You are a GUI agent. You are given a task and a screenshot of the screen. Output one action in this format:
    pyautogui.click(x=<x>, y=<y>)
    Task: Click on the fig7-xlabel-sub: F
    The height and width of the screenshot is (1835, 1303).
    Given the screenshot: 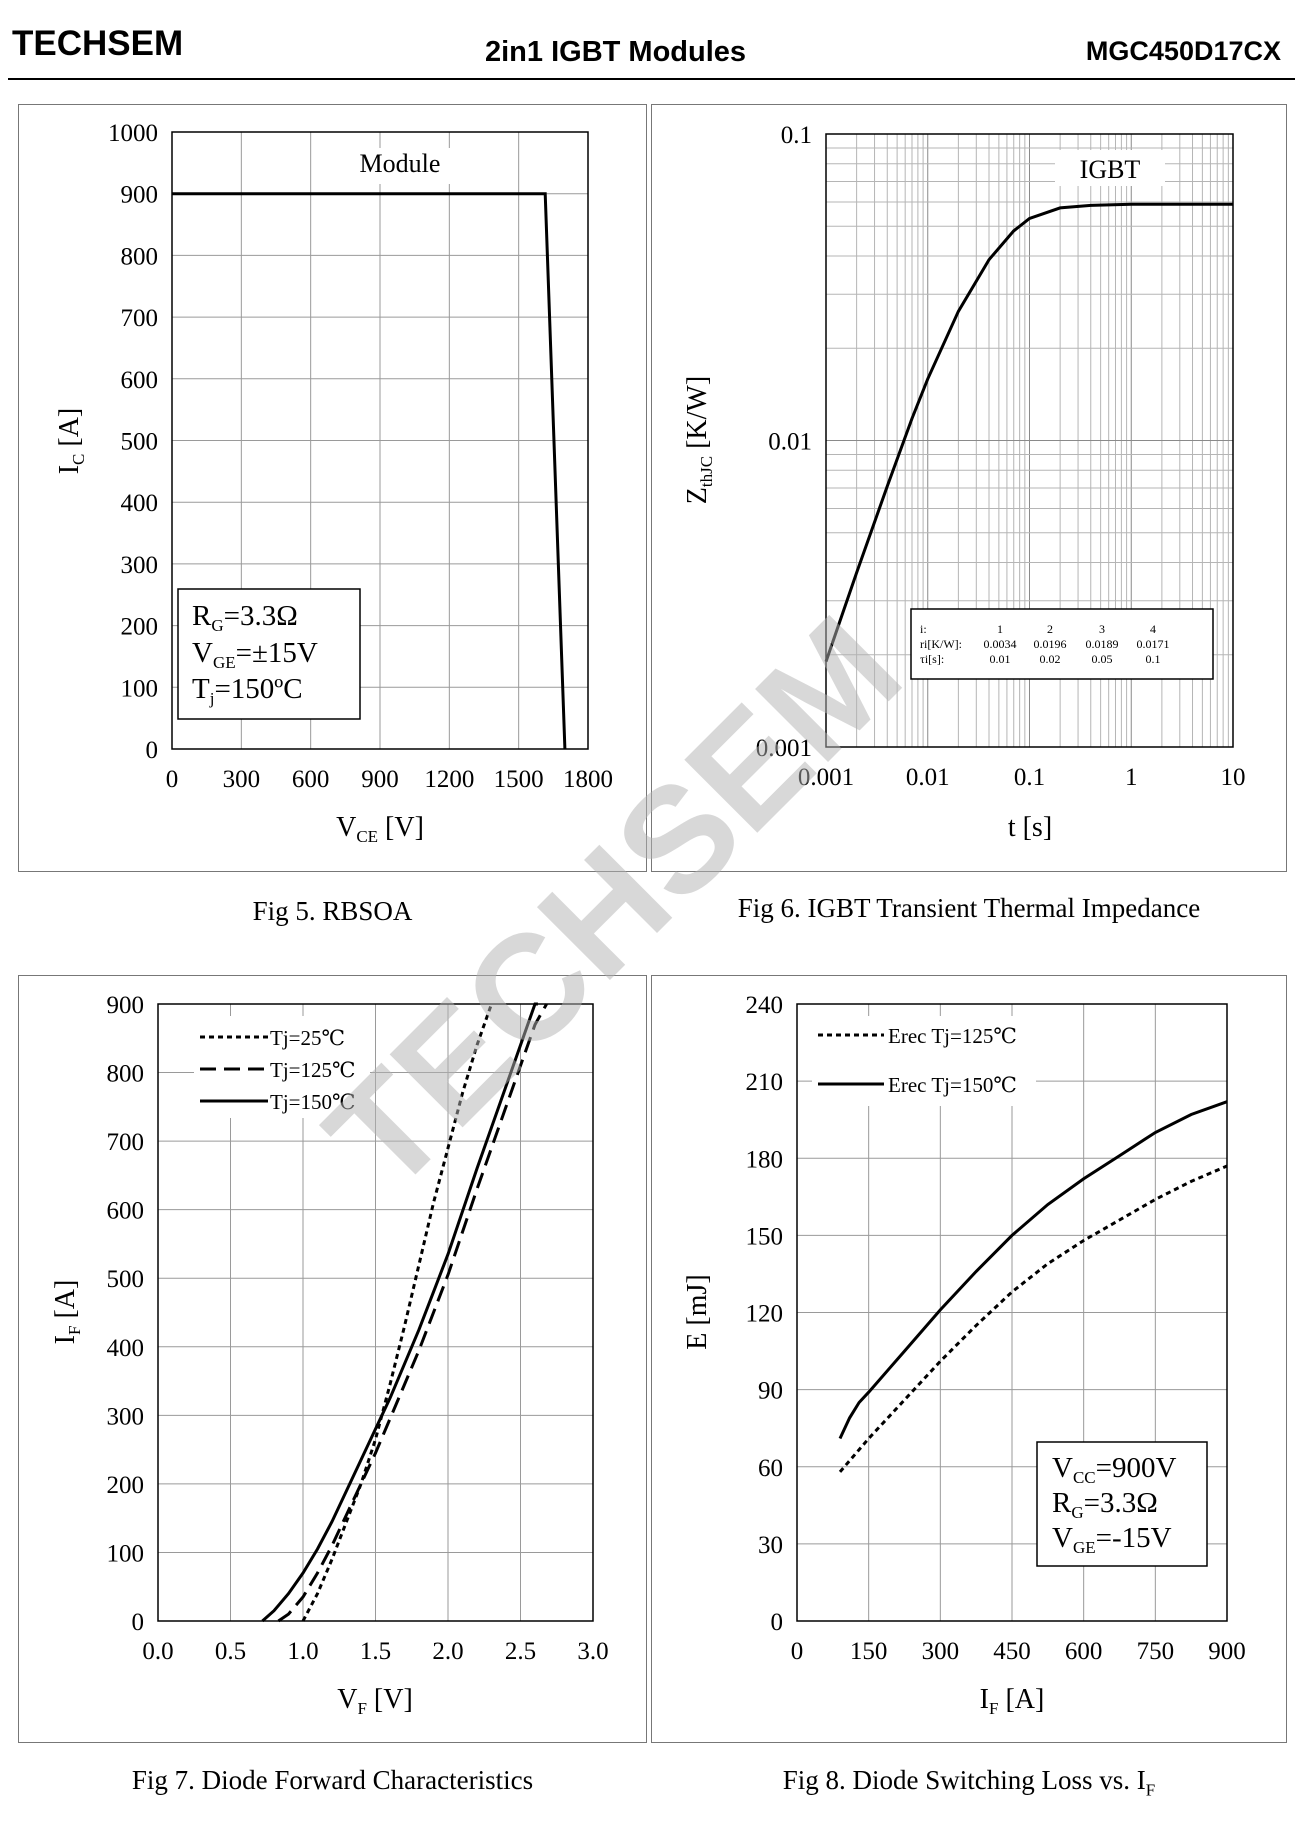 What is the action you would take?
    pyautogui.click(x=361, y=1708)
    